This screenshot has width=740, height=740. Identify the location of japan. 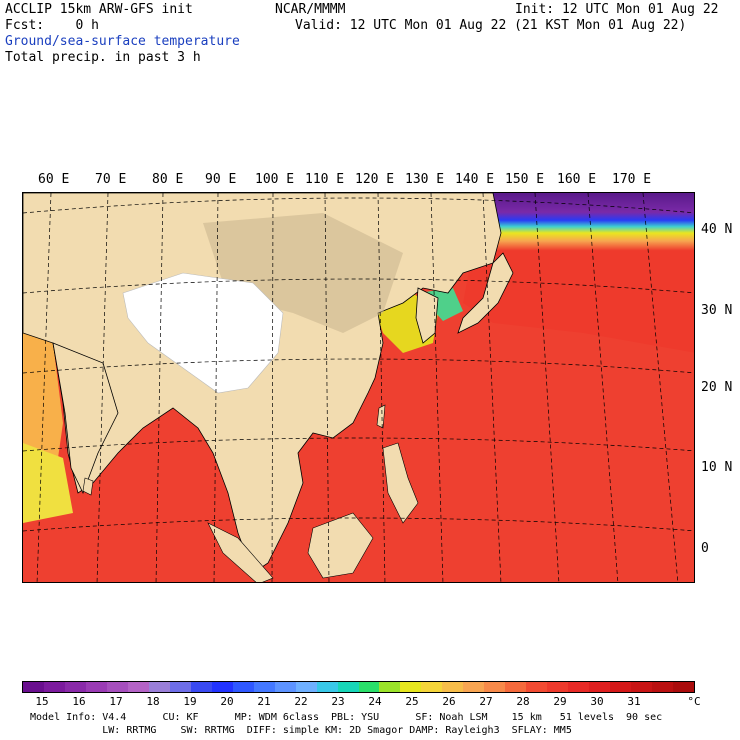
(485, 293).